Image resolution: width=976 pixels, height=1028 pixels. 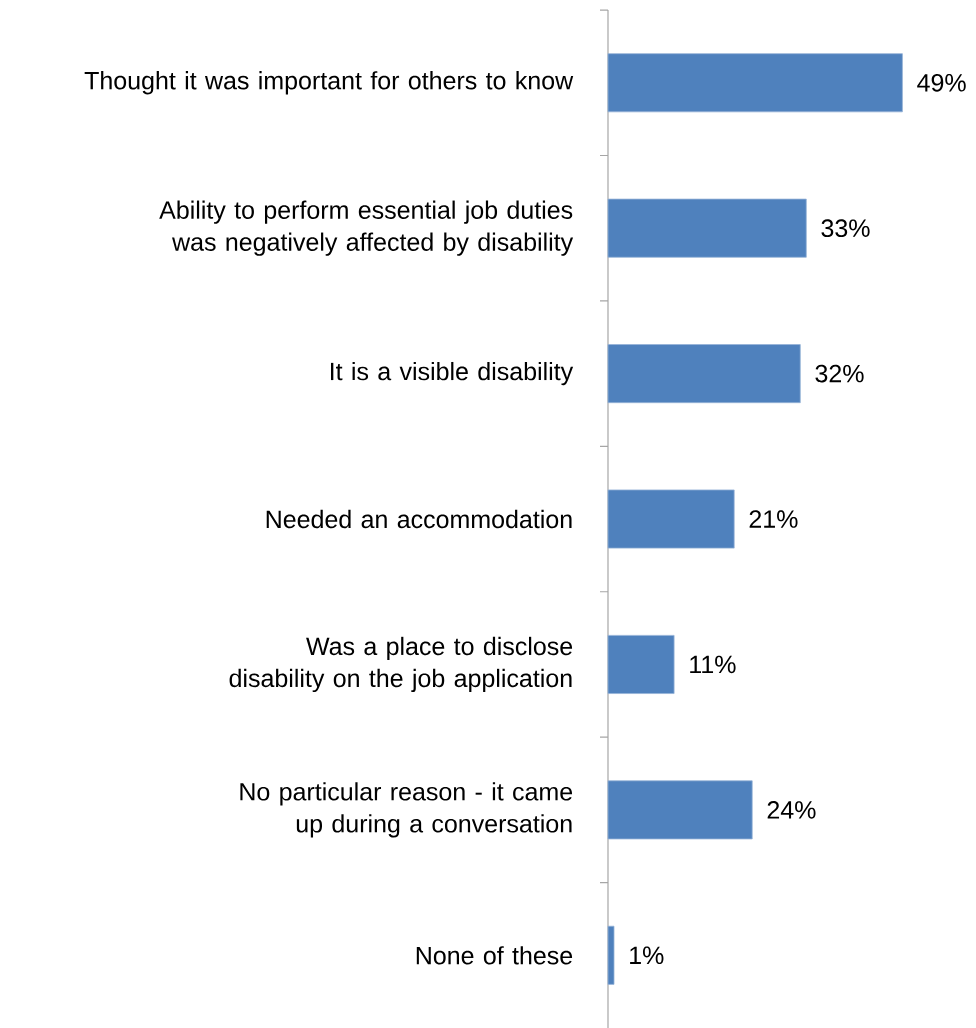 I want to click on data-label: 24%, so click(x=791, y=810).